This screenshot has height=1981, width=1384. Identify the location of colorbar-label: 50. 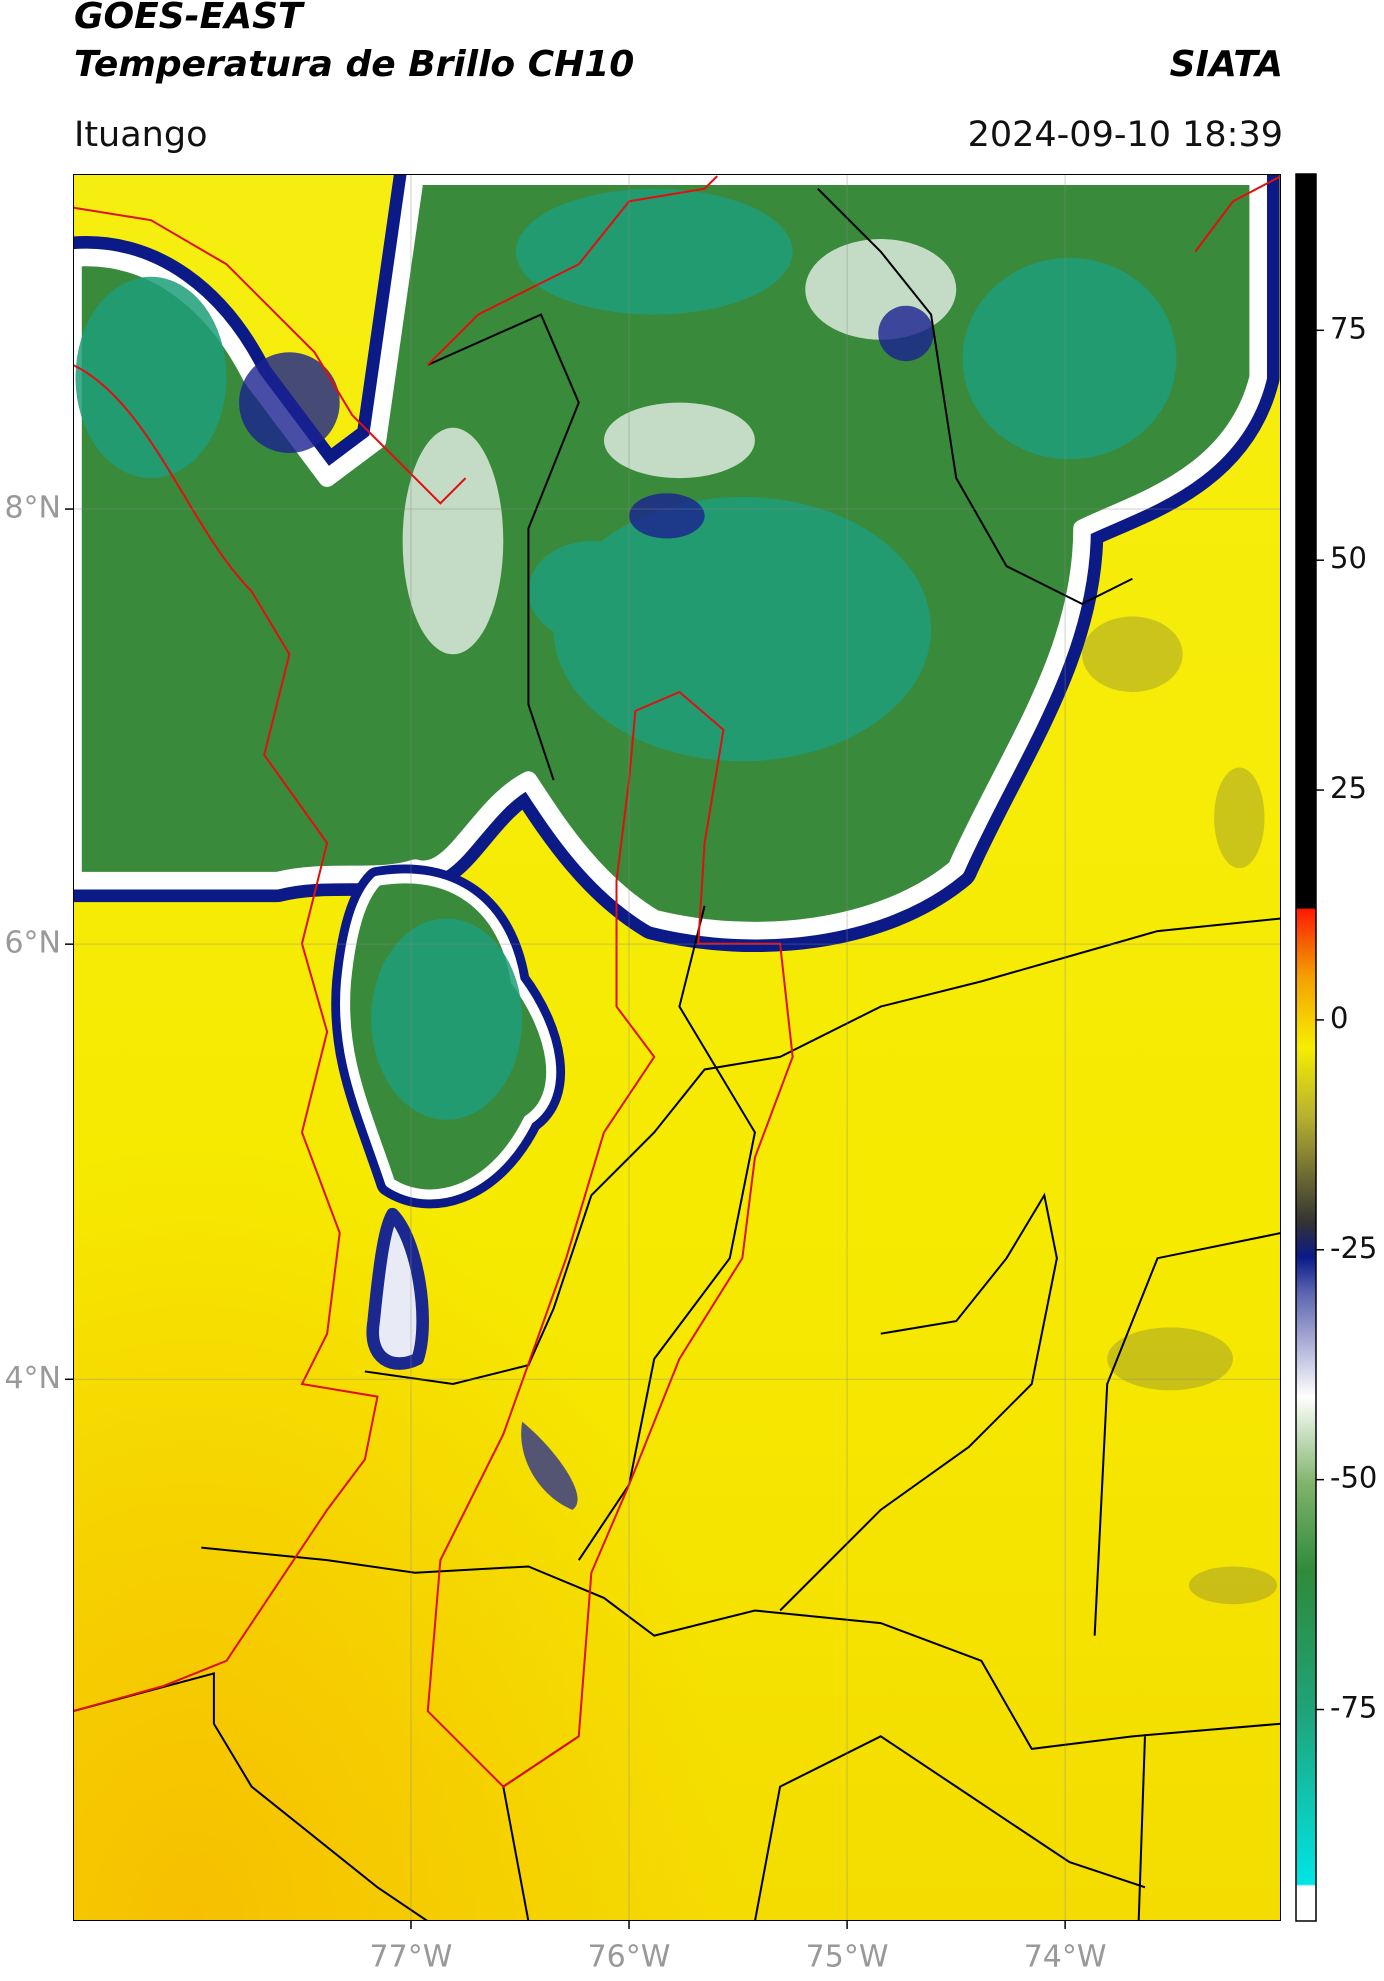
(1348, 558).